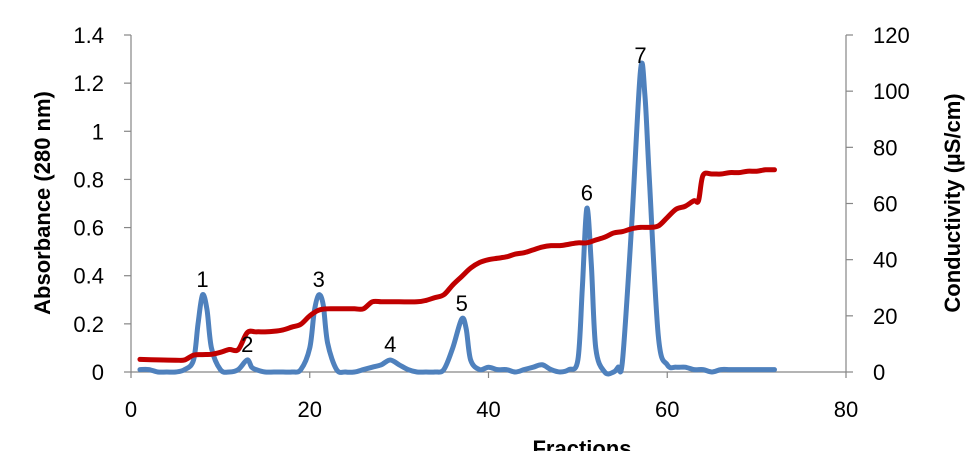 The height and width of the screenshot is (451, 976). What do you see at coordinates (102, 204) in the screenshot?
I see `left-y-ticks: 0 0.2 0.4 0.6 0.8 1 1.2 1.4` at bounding box center [102, 204].